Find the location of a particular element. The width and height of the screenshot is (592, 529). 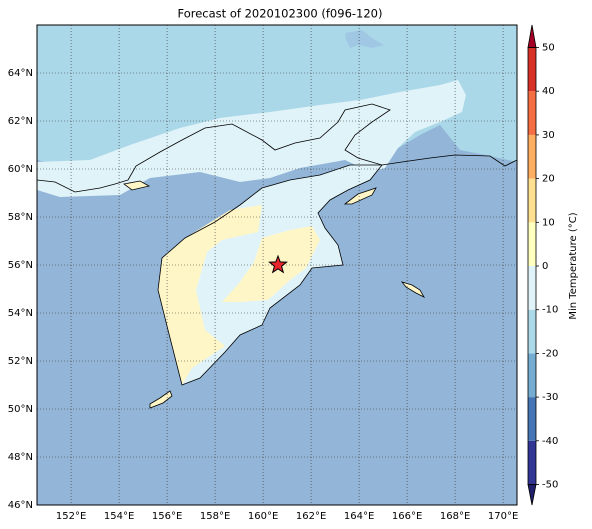

x-tick-label: 154°E is located at coordinates (119, 516).